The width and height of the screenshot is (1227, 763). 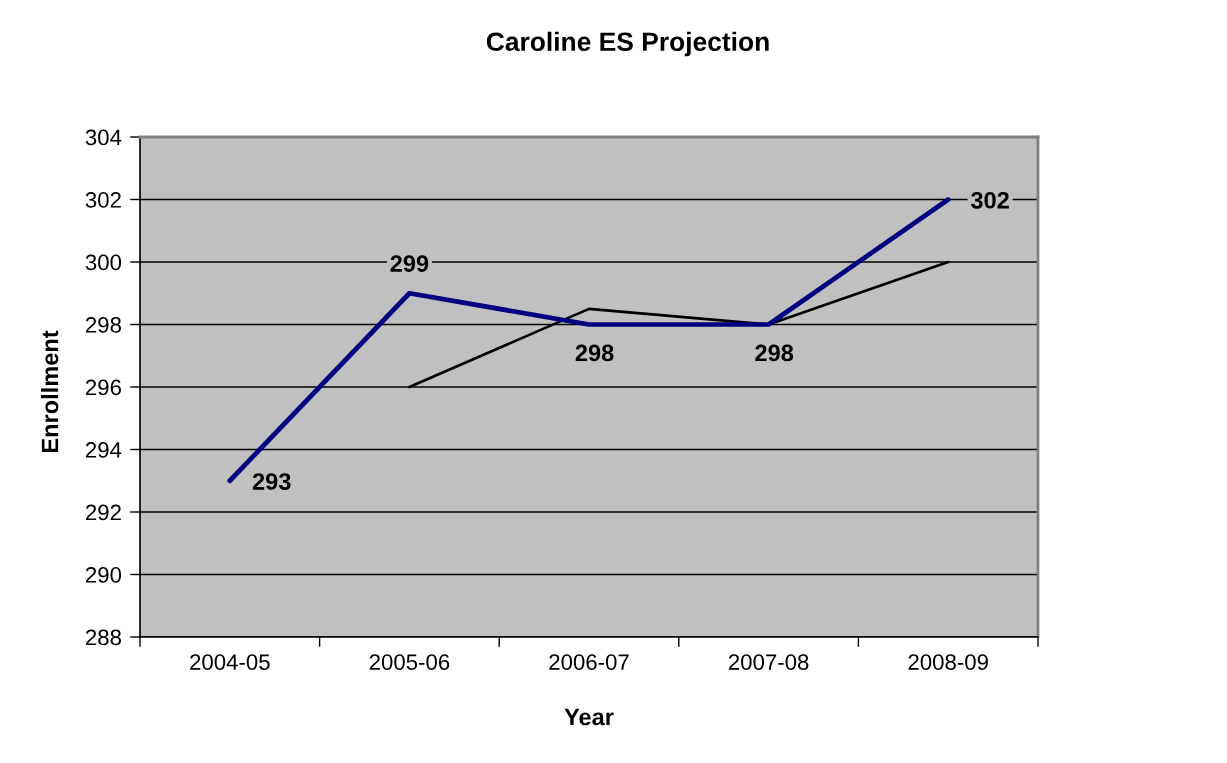 What do you see at coordinates (103, 575) in the screenshot?
I see `y-tick-label: 290` at bounding box center [103, 575].